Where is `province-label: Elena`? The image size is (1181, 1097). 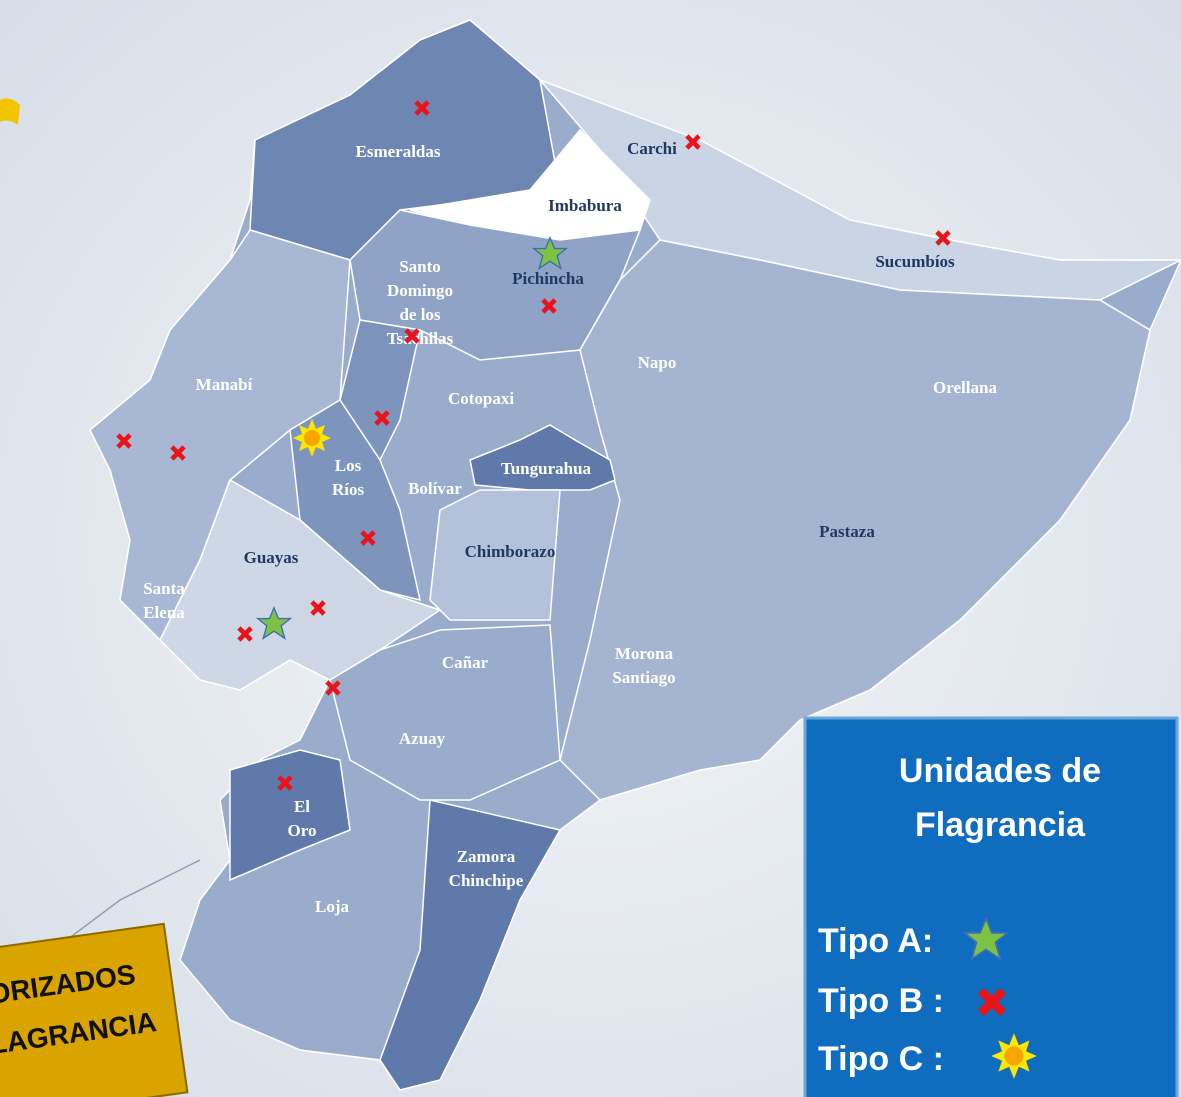
province-label: Elena is located at coordinates (164, 612).